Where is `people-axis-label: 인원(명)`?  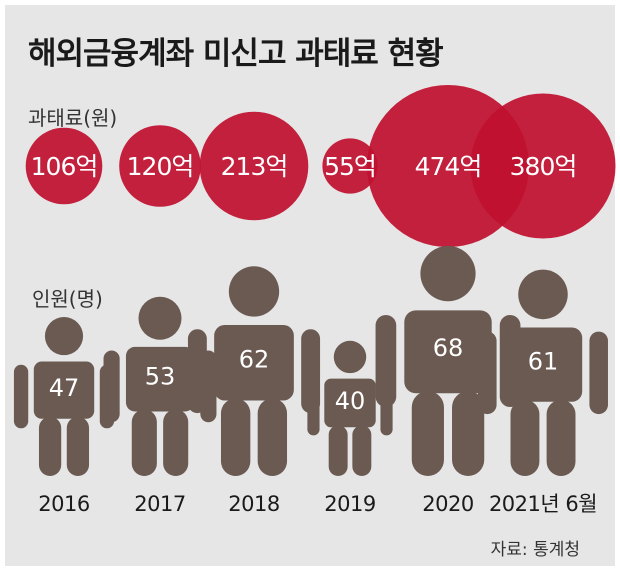
people-axis-label: 인원(명) is located at coordinates (67, 299).